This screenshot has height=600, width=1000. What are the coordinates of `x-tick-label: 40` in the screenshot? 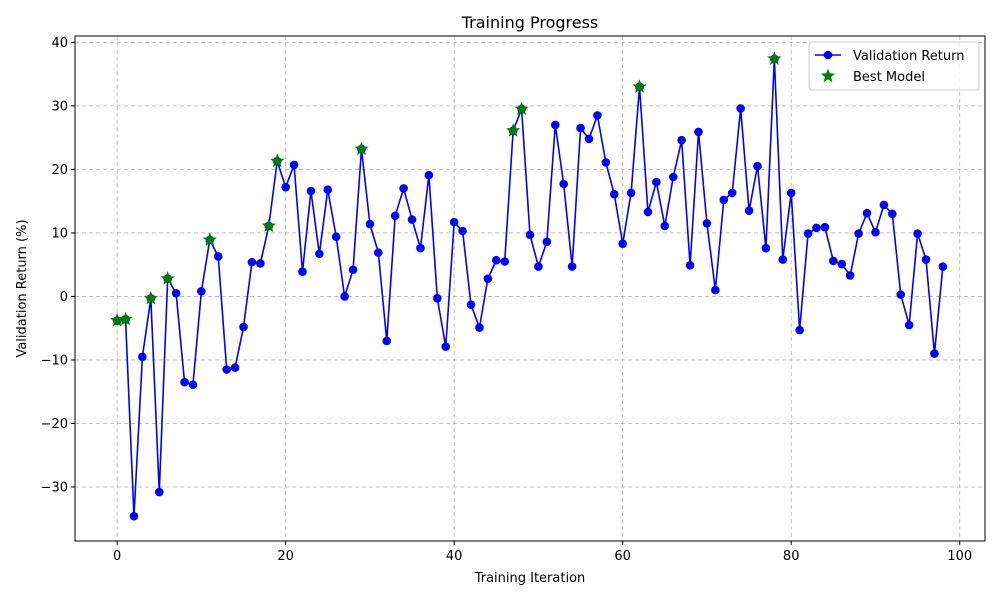 It's located at (454, 556).